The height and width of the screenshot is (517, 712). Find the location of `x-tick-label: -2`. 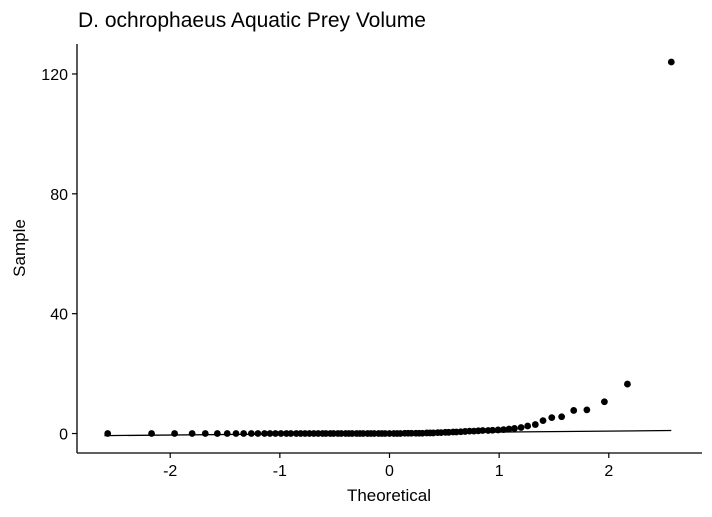

x-tick-label: -2 is located at coordinates (170, 471).